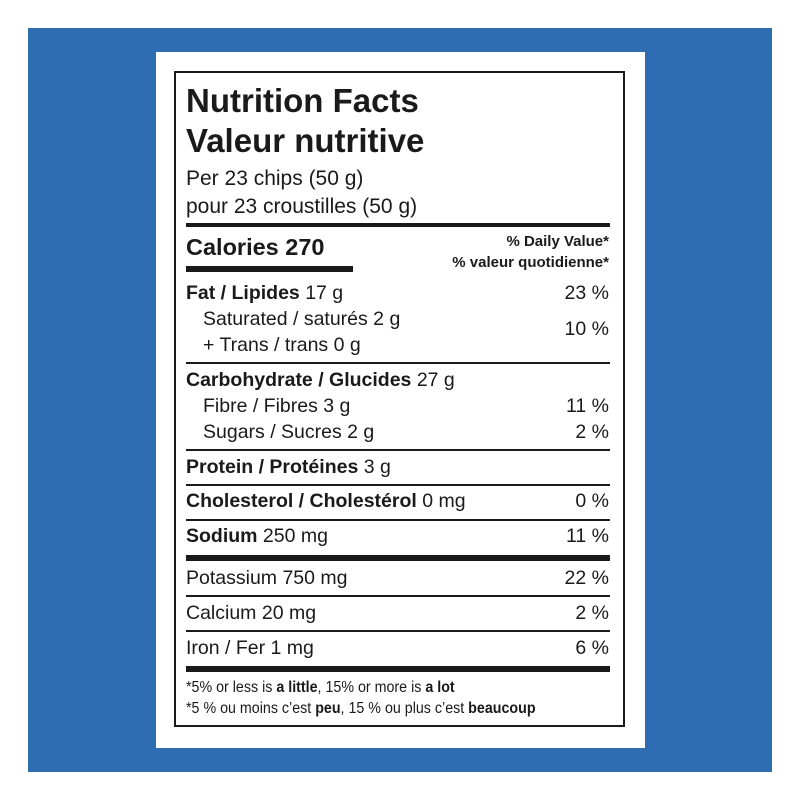  I want to click on title-en: Nutrition Facts, so click(302, 100).